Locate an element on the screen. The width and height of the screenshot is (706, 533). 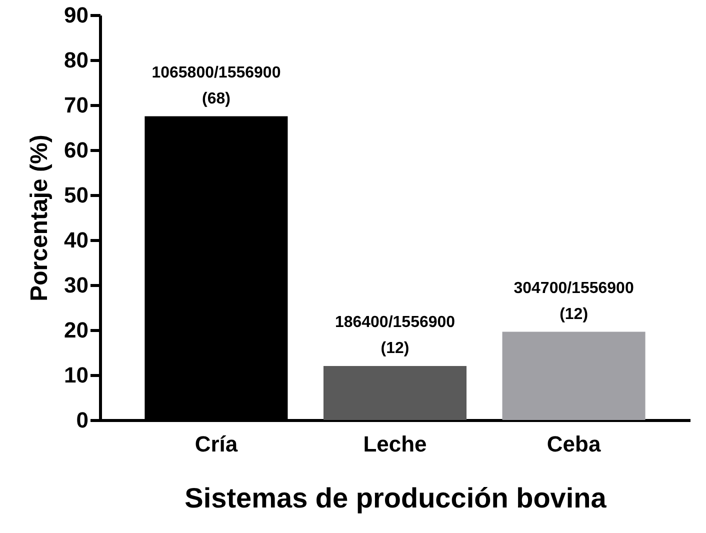
y-axis-title: Porcentaje (%) is located at coordinates (40, 218).